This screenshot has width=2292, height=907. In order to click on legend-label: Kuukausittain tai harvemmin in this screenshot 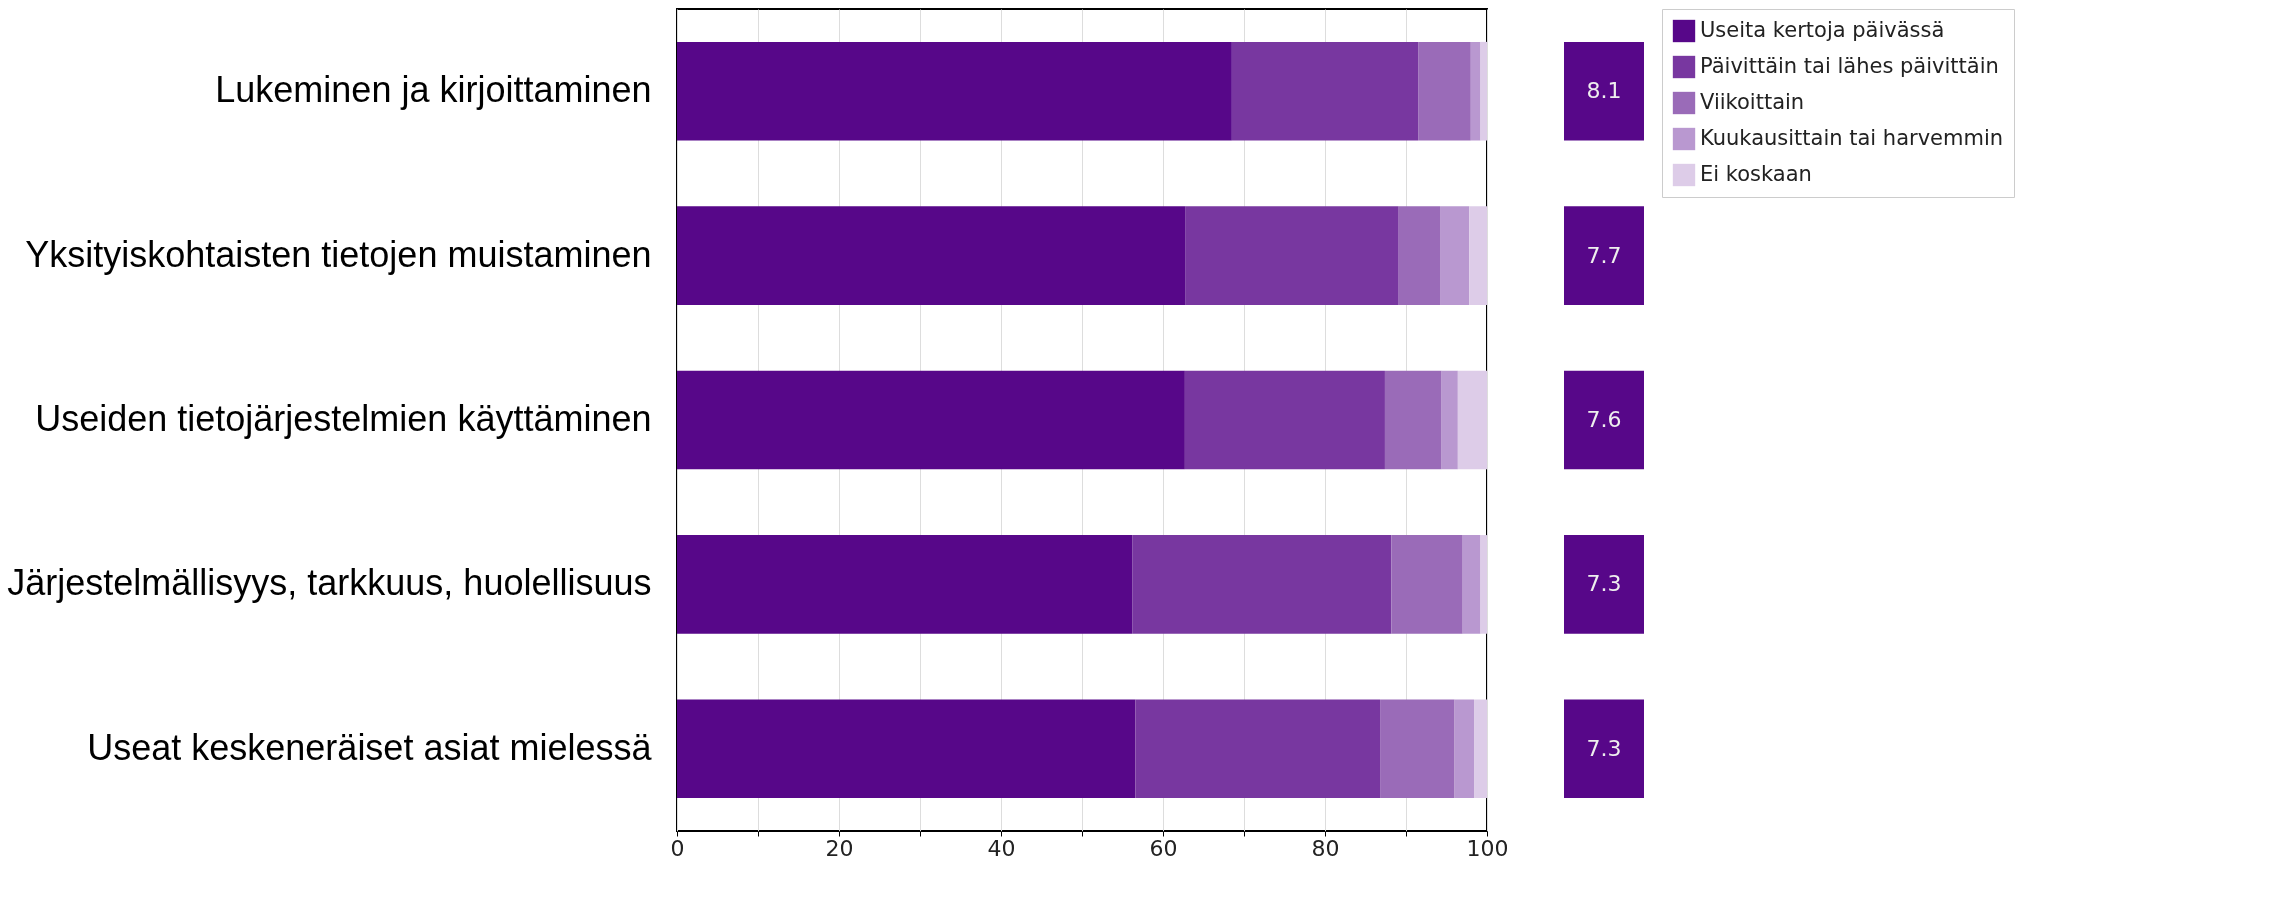, I will do `click(1852, 138)`.